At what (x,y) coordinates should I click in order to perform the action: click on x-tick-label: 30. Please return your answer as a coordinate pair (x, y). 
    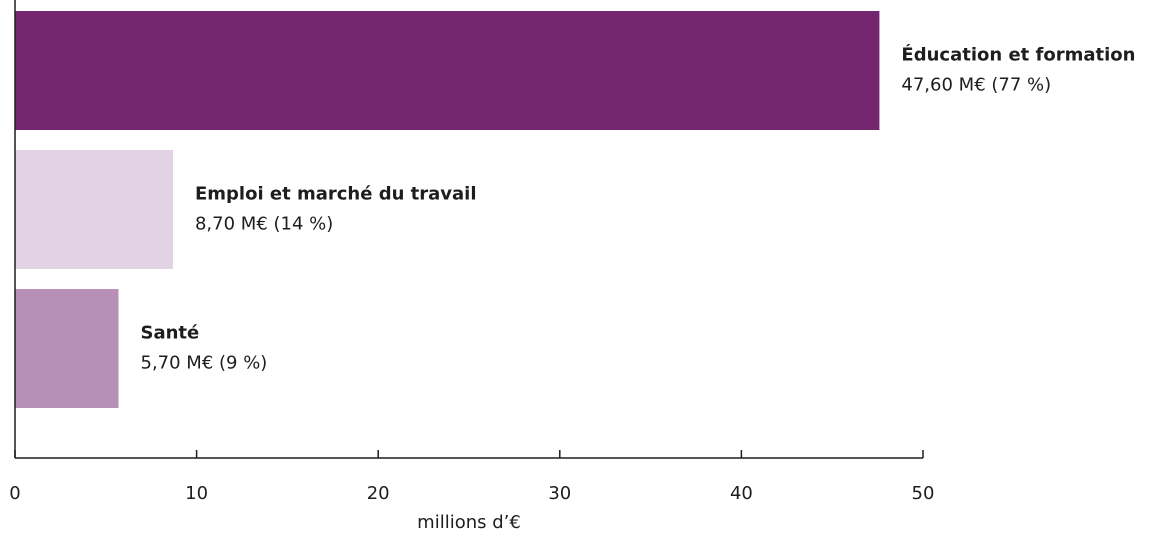
    Looking at the image, I should click on (559, 493).